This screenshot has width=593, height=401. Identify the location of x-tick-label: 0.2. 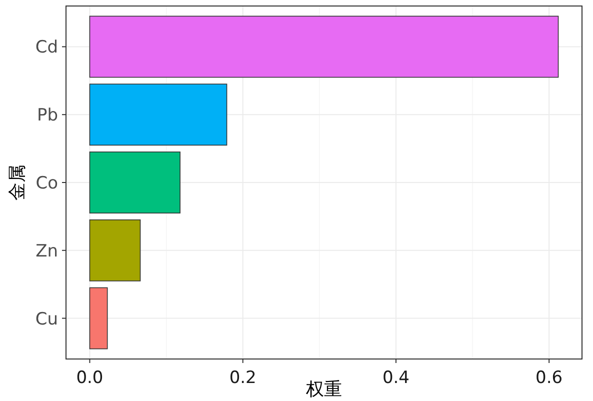
(242, 378).